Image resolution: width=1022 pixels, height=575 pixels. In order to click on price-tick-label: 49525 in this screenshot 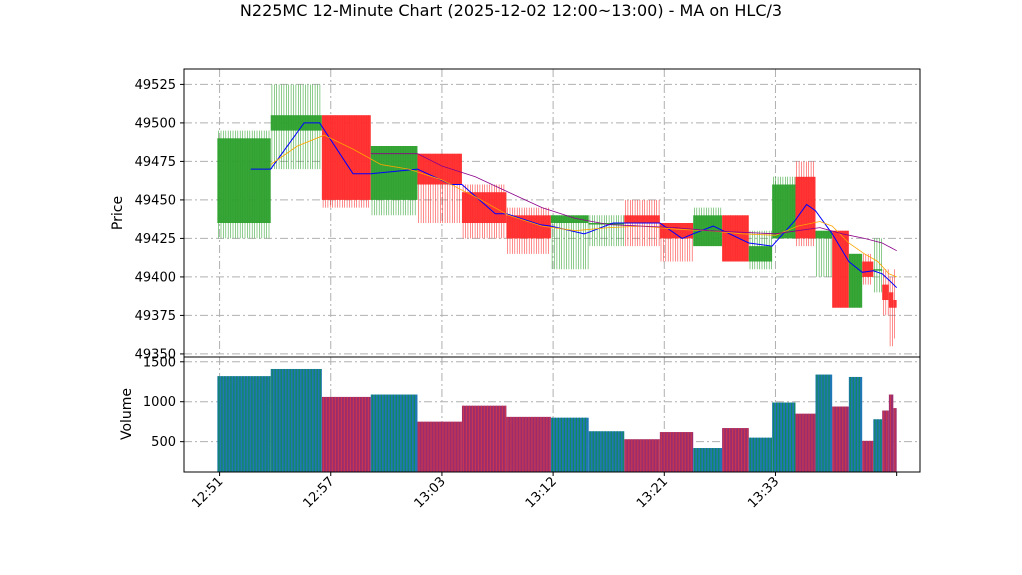, I will do `click(155, 85)`.